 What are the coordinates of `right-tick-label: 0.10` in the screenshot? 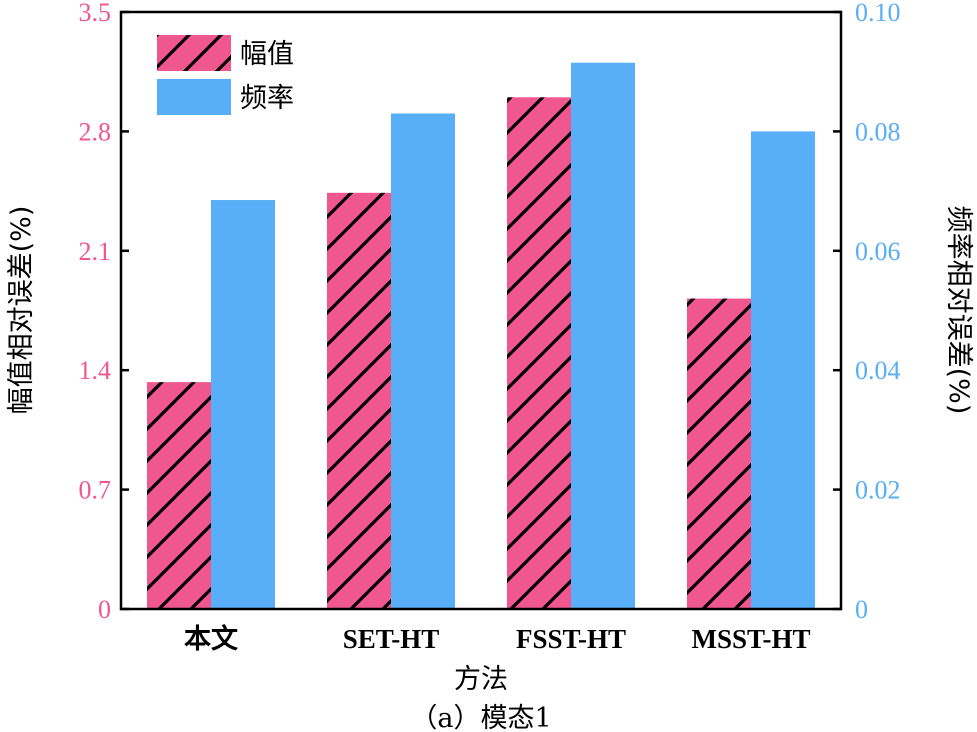 It's located at (878, 13).